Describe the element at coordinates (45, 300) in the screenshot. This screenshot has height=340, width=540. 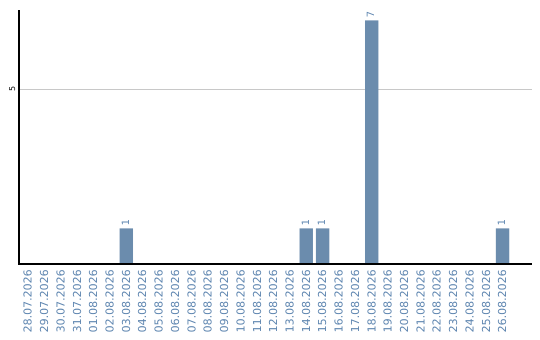
I see `x-tick-label: 29.07.2026` at that location.